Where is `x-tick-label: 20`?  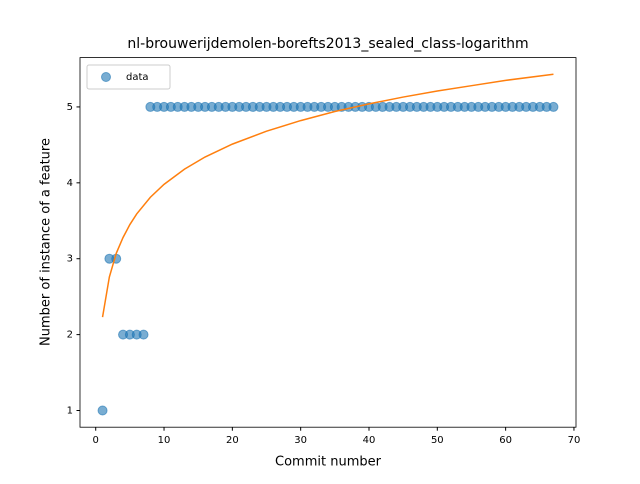 x-tick-label: 20 is located at coordinates (232, 440).